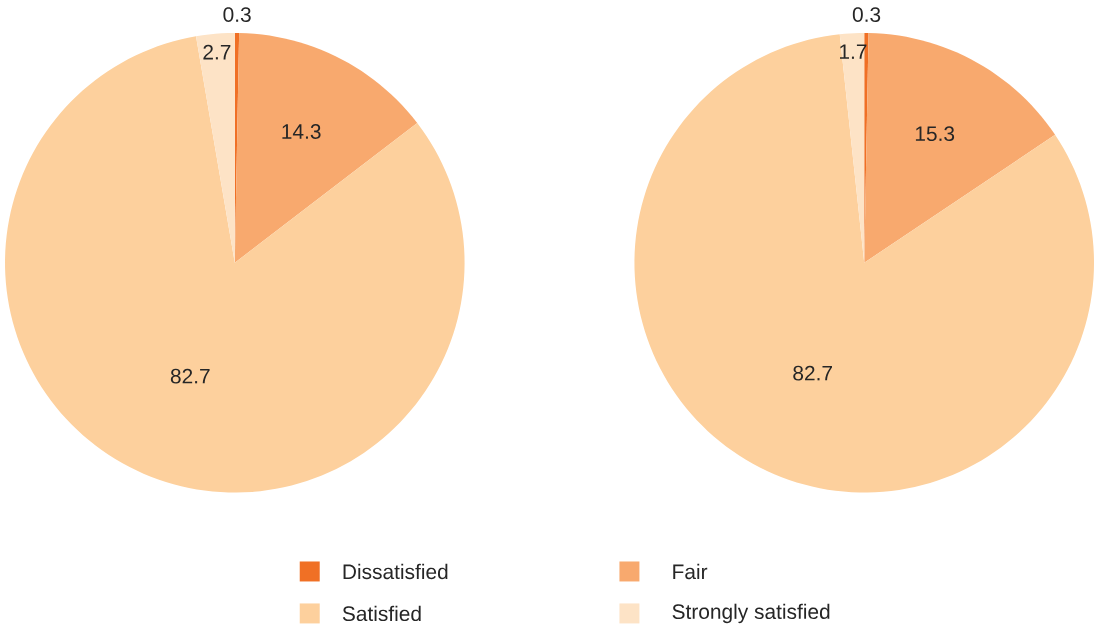  What do you see at coordinates (751, 613) in the screenshot?
I see `legend-label: Strongly satisfied` at bounding box center [751, 613].